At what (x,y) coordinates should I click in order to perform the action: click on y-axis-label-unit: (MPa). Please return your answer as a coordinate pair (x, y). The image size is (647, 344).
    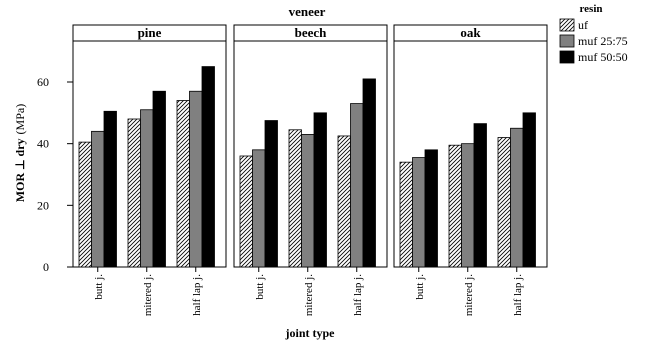
    Looking at the image, I should click on (20, 119).